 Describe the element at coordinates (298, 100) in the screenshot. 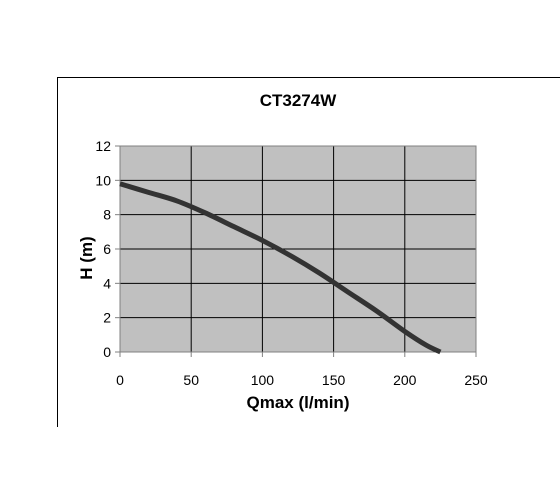

I see `chart-title: CT3274W` at that location.